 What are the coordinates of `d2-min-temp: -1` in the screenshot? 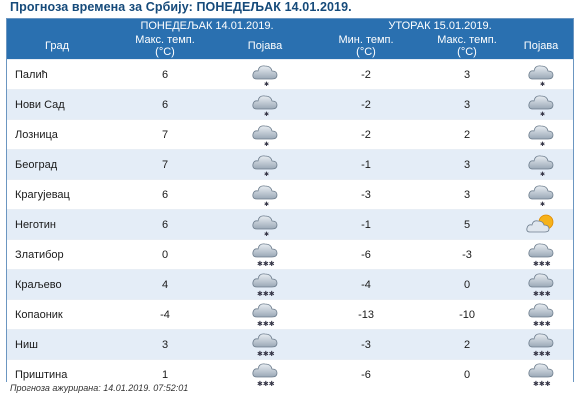 It's located at (366, 164).